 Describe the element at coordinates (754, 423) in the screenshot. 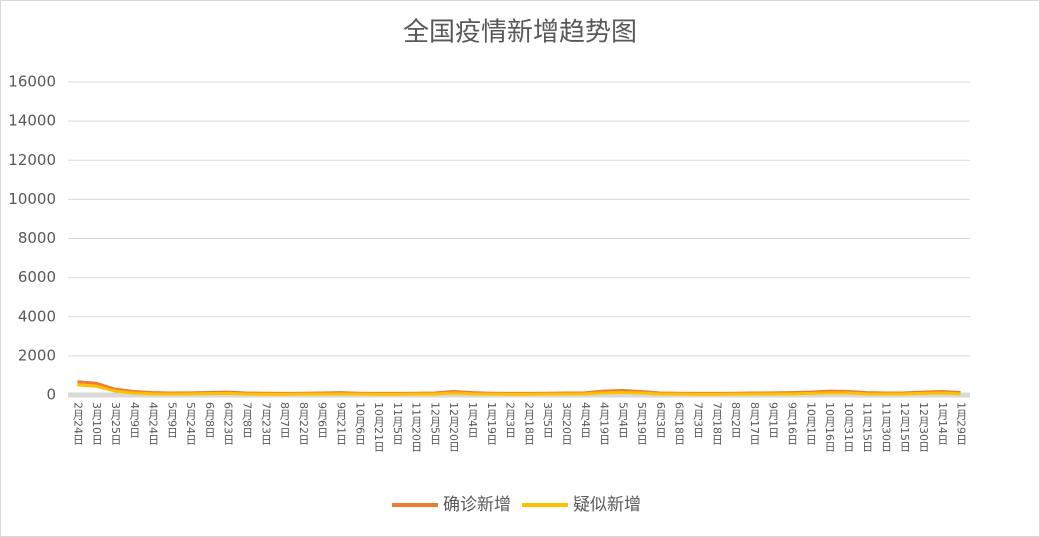

I see `x-tick-label: 8月17日` at that location.